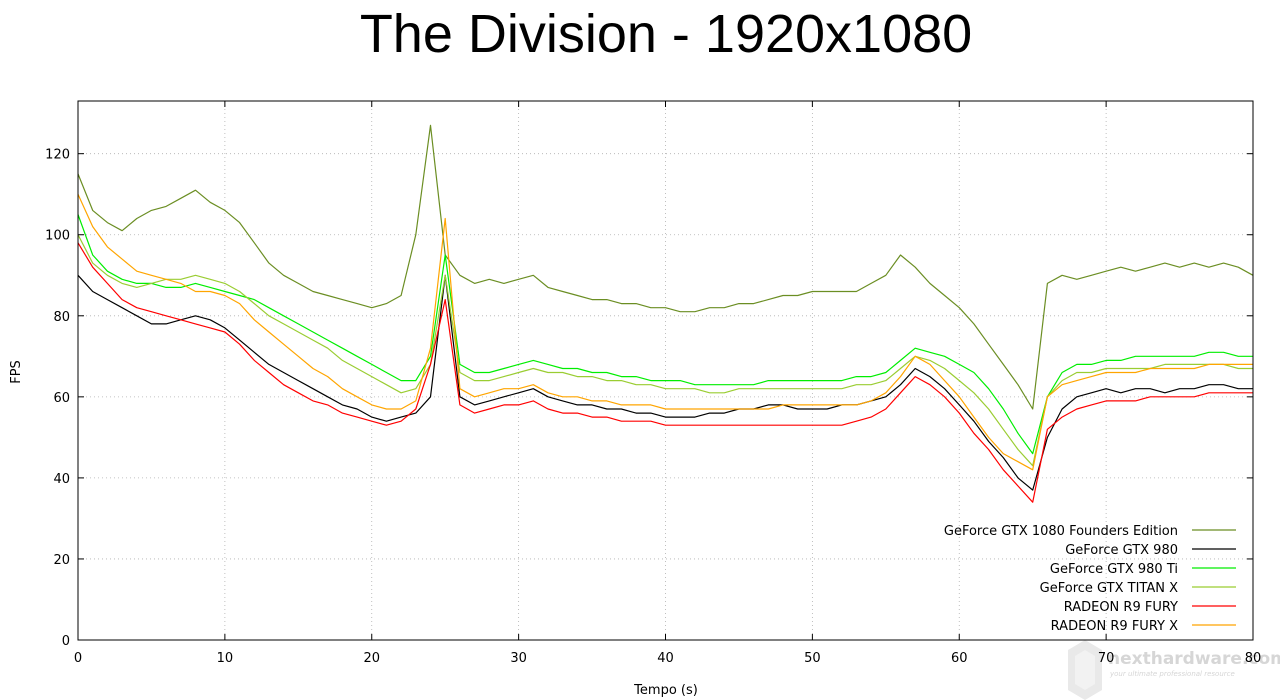 The height and width of the screenshot is (700, 1280). I want to click on x-tick-label: 0, so click(78, 658).